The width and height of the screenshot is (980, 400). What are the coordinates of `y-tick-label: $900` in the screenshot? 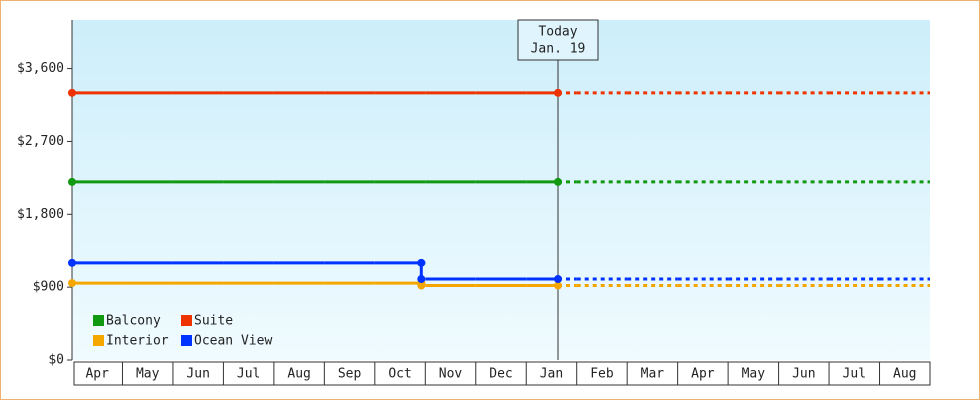 It's located at (48, 287).